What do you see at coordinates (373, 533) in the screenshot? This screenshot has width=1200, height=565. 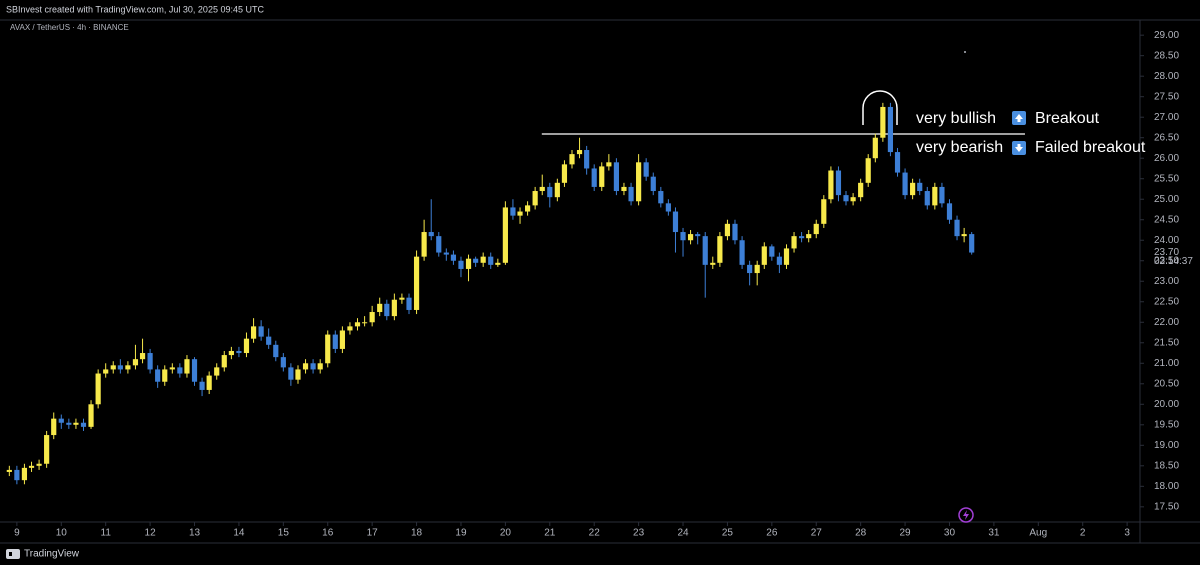 I see `x-tick-label: 17` at bounding box center [373, 533].